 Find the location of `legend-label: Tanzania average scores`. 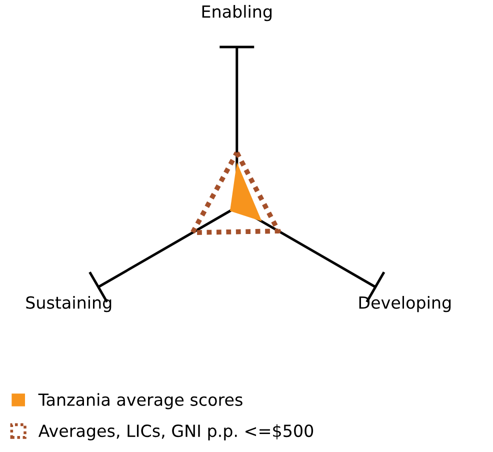

legend-label: Tanzania average scores is located at coordinates (140, 401).